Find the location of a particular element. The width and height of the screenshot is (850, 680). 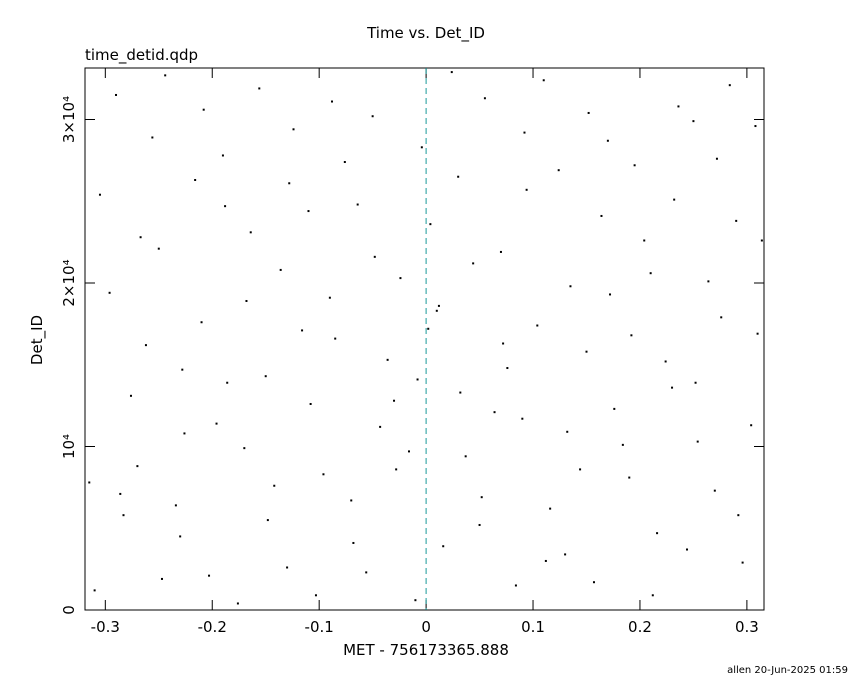

x-axis-label: MET - 756173365.888 is located at coordinates (426, 650).